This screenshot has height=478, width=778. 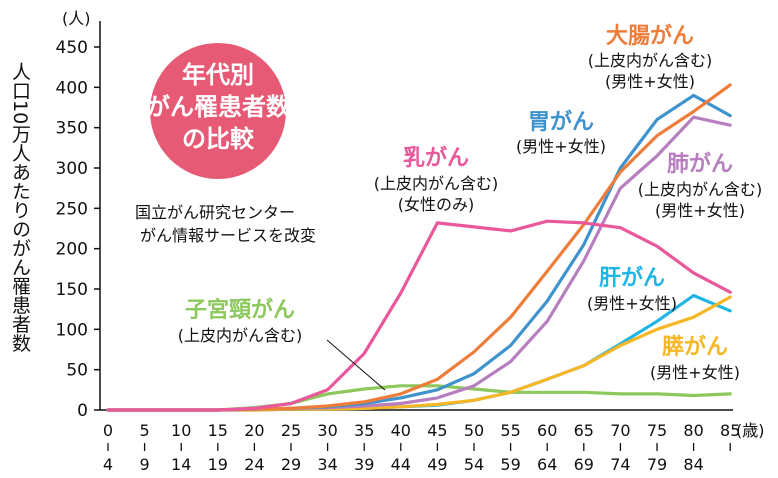 What do you see at coordinates (108, 464) in the screenshot?
I see `x-tick-label-bottom: 4` at bounding box center [108, 464].